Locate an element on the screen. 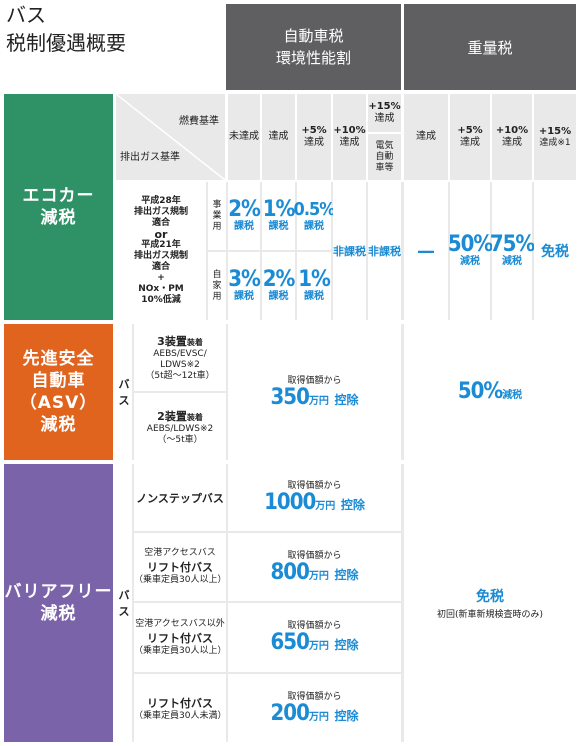 Image resolution: width=580 pixels, height=746 pixels. private-use-label: 自家用 is located at coordinates (217, 286).